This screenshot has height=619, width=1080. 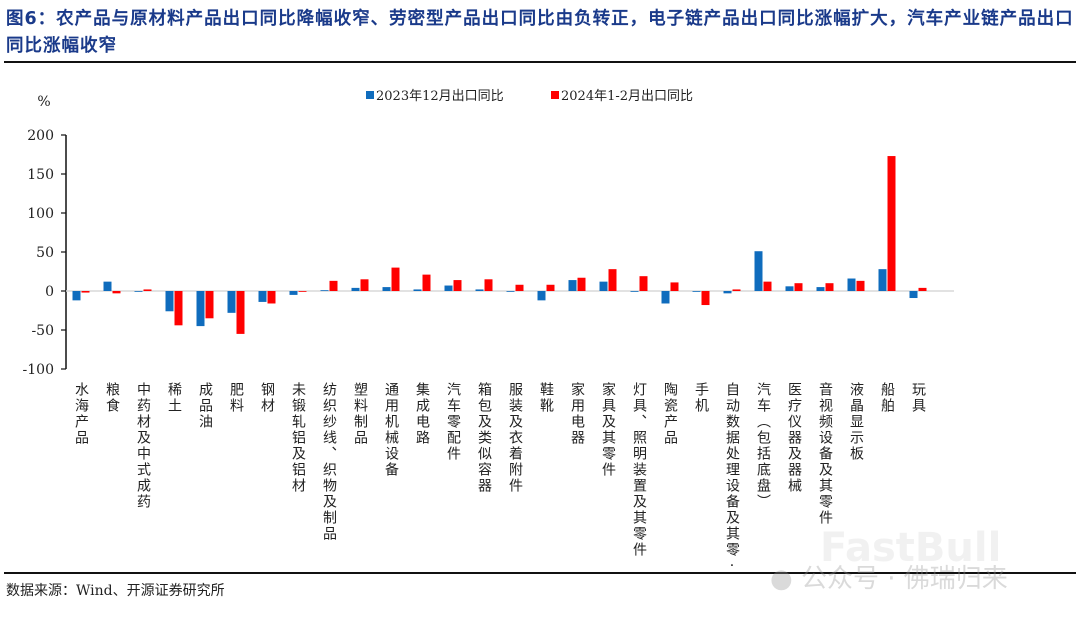 I want to click on legend-label: 2024年1-2月出口同比, so click(x=627, y=96).